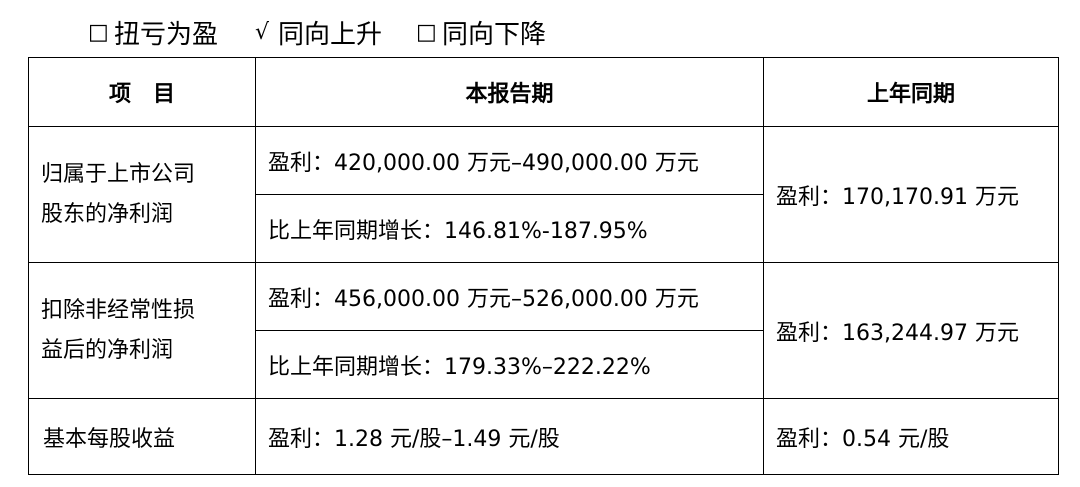  What do you see at coordinates (262, 32) in the screenshot?
I see `checkmark-icon: √` at bounding box center [262, 32].